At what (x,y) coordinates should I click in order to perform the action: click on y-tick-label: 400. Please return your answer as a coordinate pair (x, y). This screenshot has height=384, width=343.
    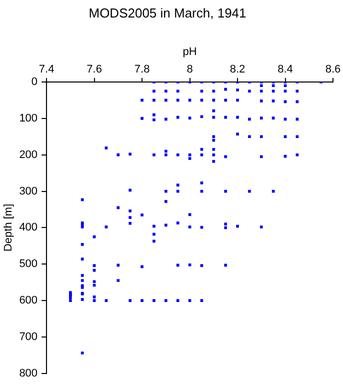
    Looking at the image, I should click on (28, 228).